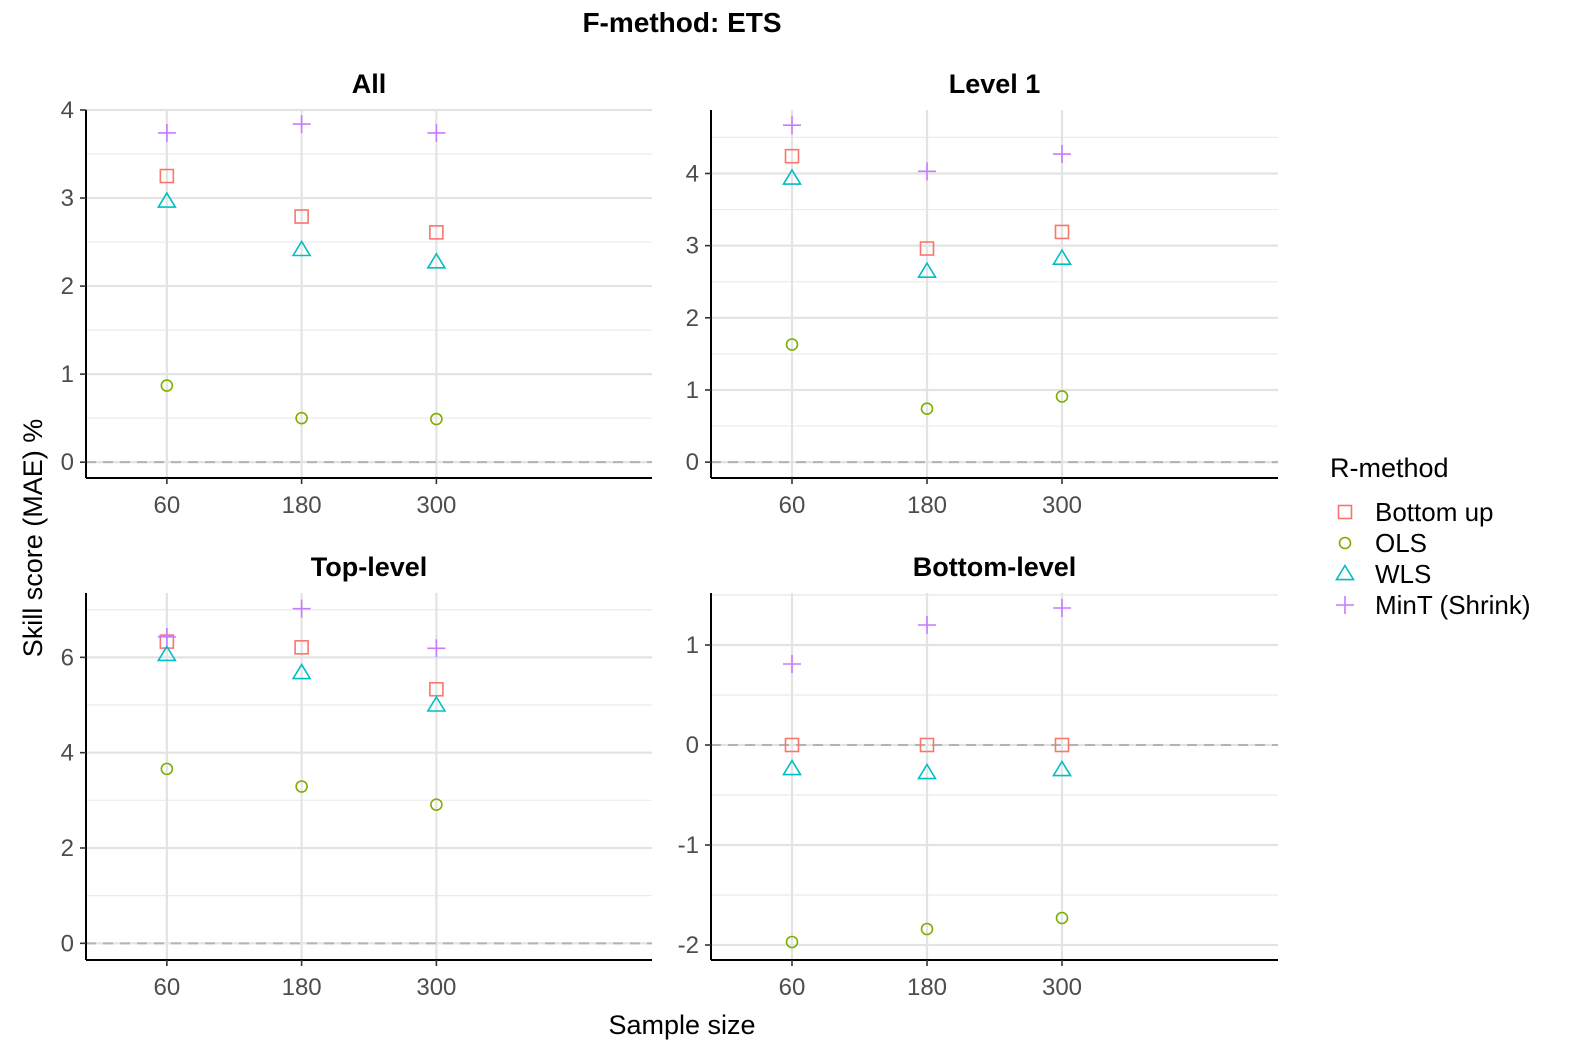 The width and height of the screenshot is (1585, 1053). Describe the element at coordinates (1345, 512) in the screenshot. I see `legend-key-square` at that location.